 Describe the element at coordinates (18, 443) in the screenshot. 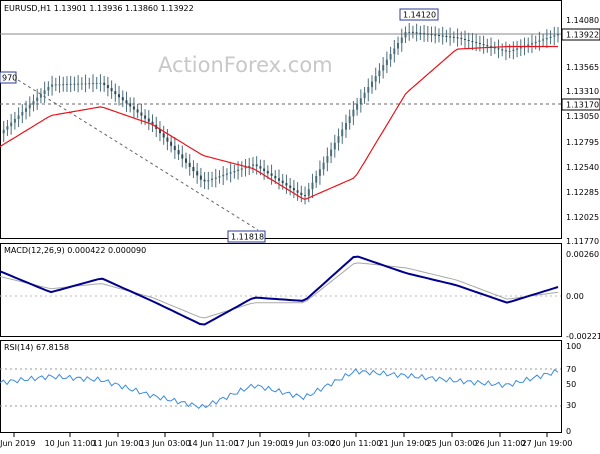

I see `x-tick-label: 7 Jun 2019` at that location.